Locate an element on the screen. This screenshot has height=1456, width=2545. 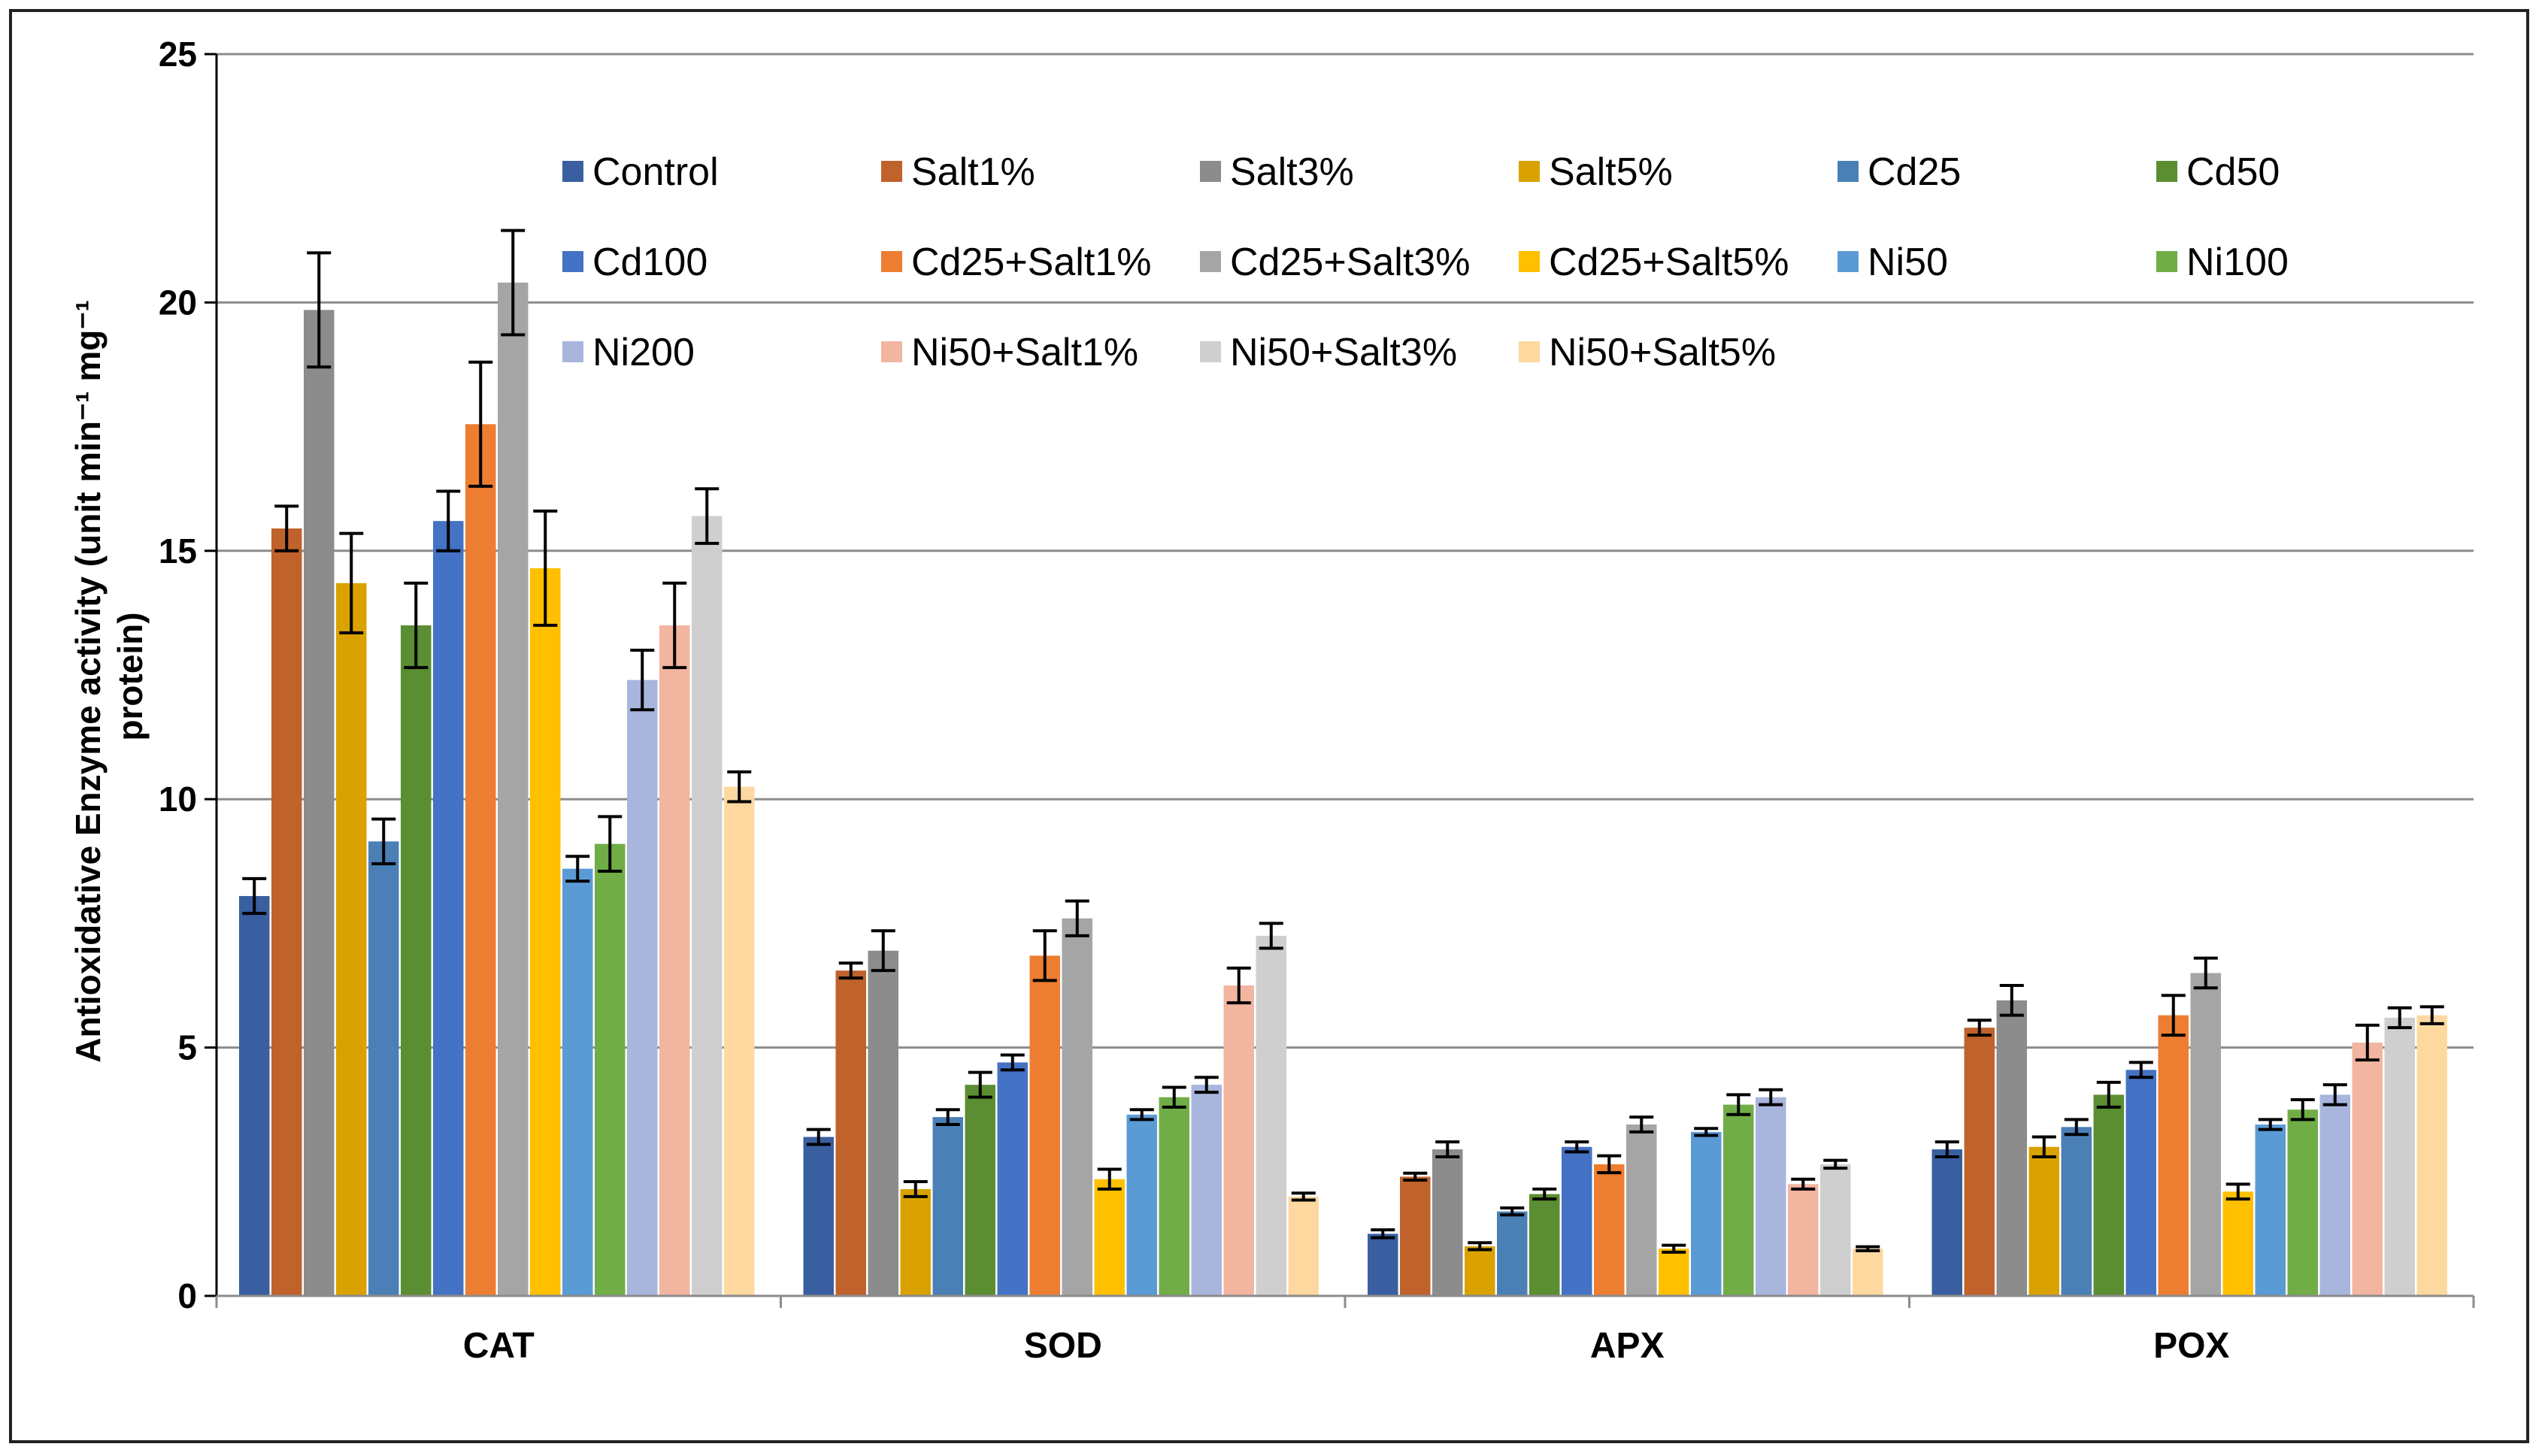
bar-apx-control is located at coordinates (1383, 1265).